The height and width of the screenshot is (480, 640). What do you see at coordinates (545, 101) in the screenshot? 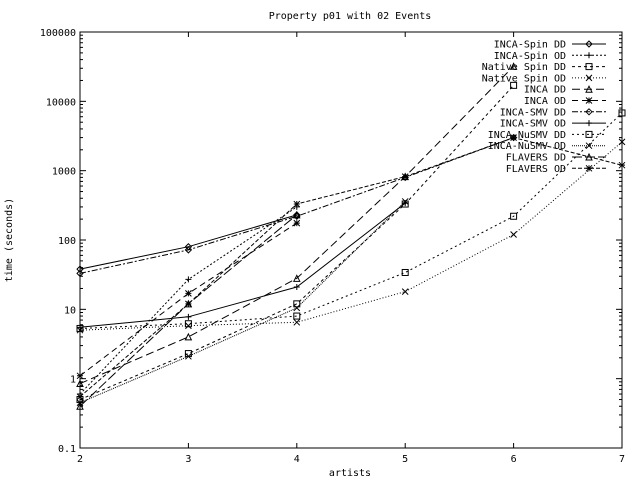
I see `legend-label: INCA OD` at bounding box center [545, 101].